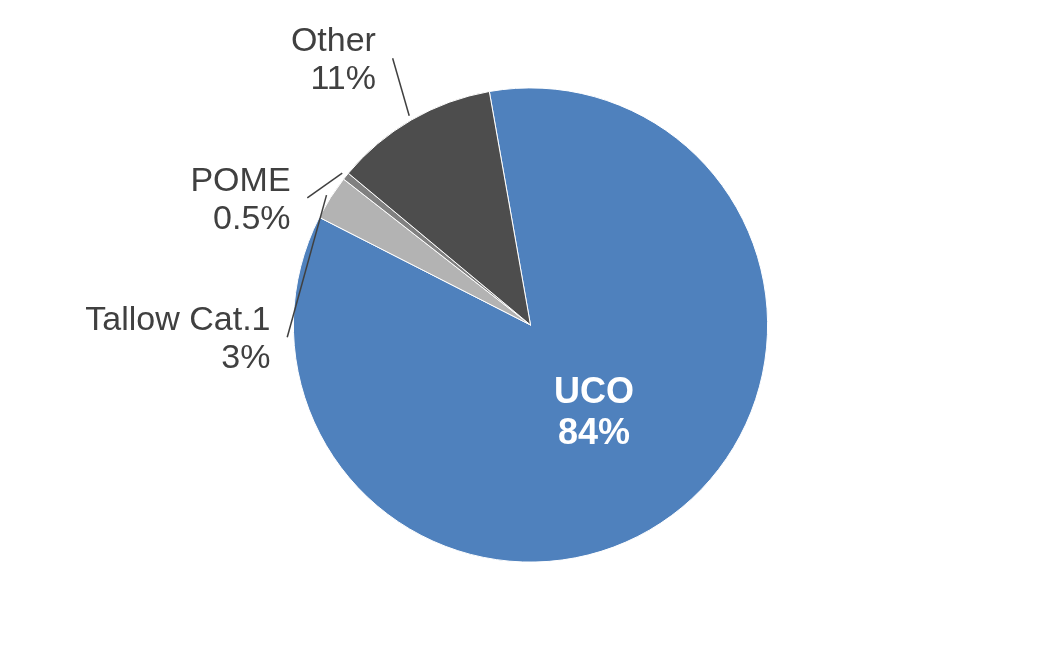 The width and height of the screenshot is (1060, 649). Describe the element at coordinates (593, 431) in the screenshot. I see `data-label: 84%` at that location.